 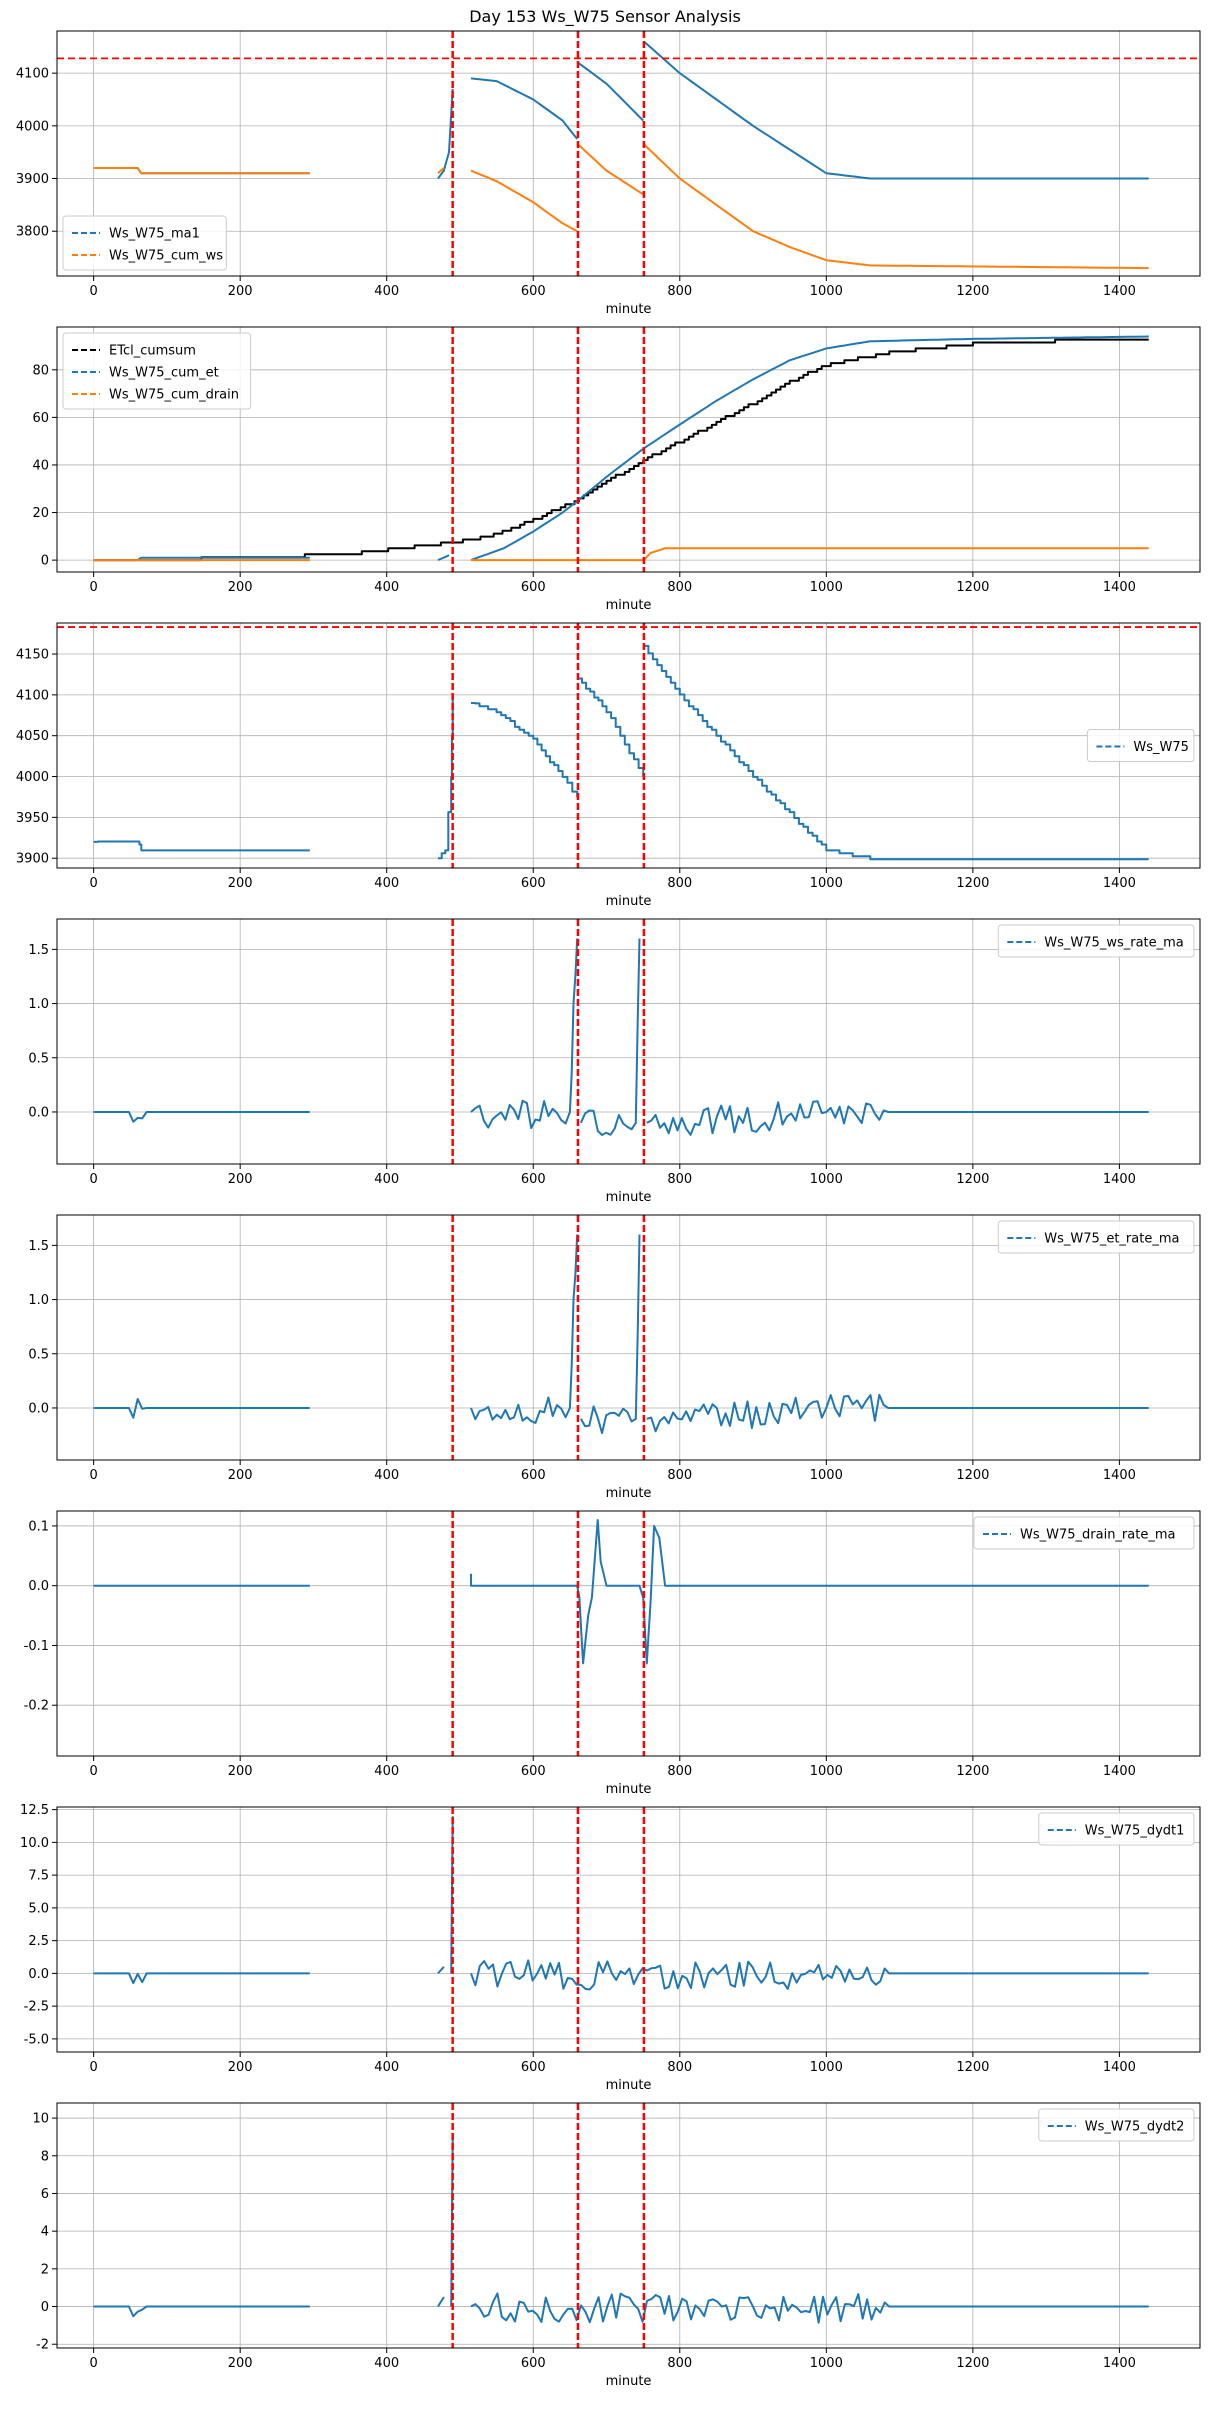 What do you see at coordinates (154, 234) in the screenshot?
I see `legend-label: Ws_W75_ma1` at bounding box center [154, 234].